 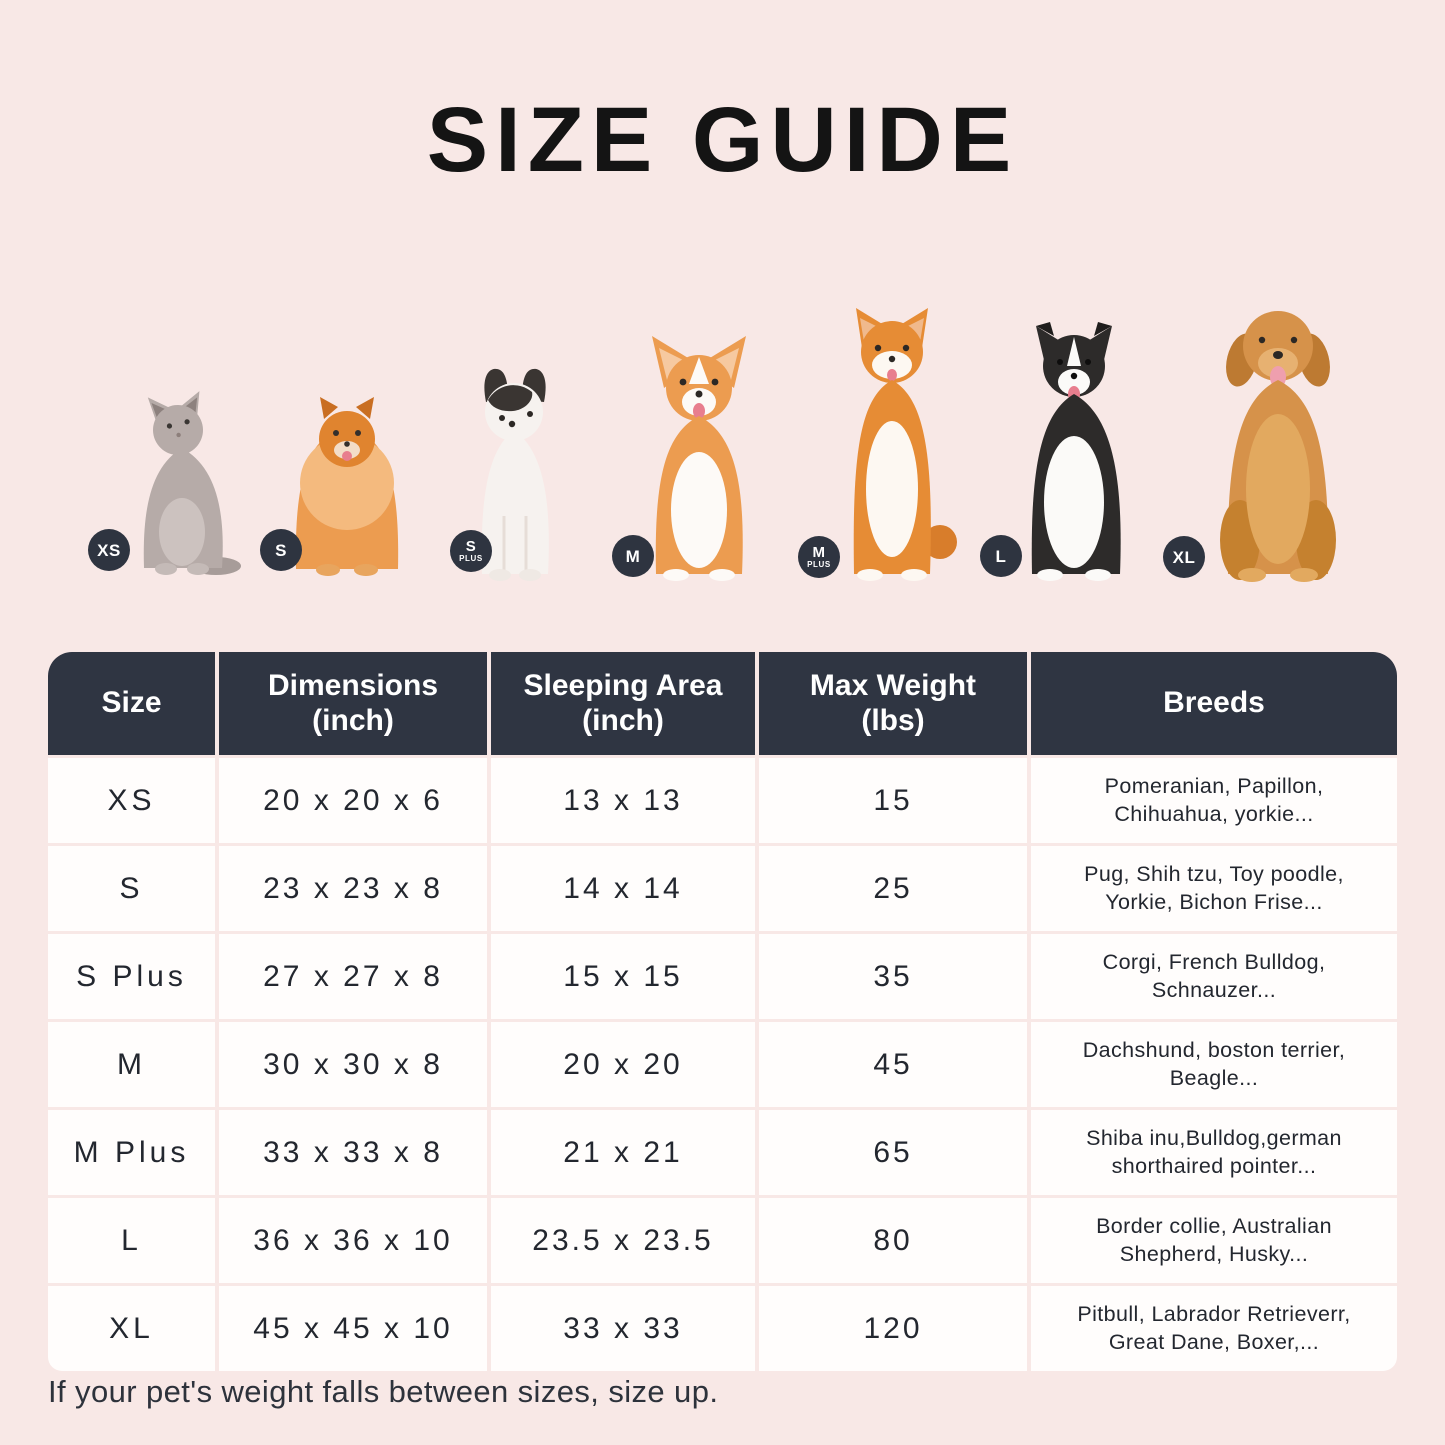 I want to click on column-header-dimensions: Dimensions (inch), so click(x=353, y=703).